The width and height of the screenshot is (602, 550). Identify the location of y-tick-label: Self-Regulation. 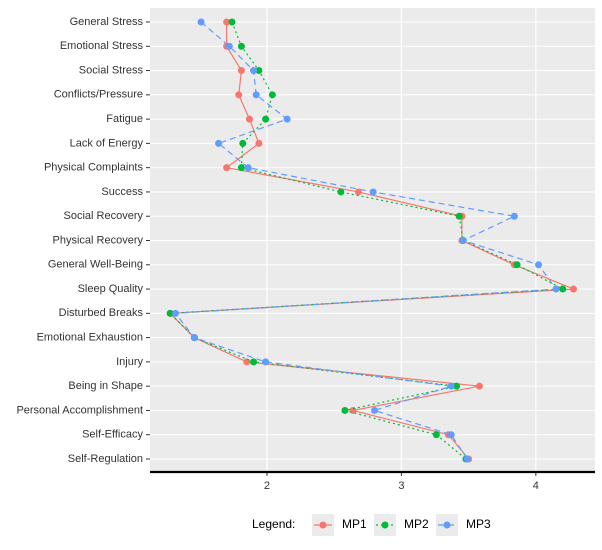
(105, 459).